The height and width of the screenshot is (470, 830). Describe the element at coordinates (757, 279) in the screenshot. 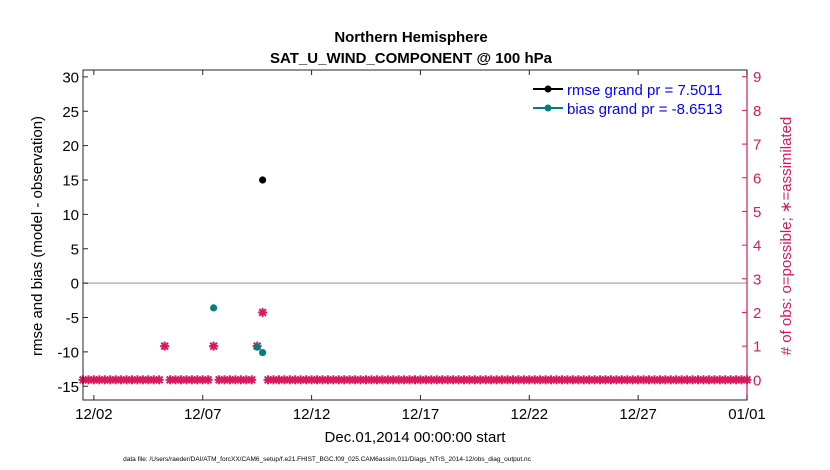

I see `y-right-tick-label: 3` at that location.